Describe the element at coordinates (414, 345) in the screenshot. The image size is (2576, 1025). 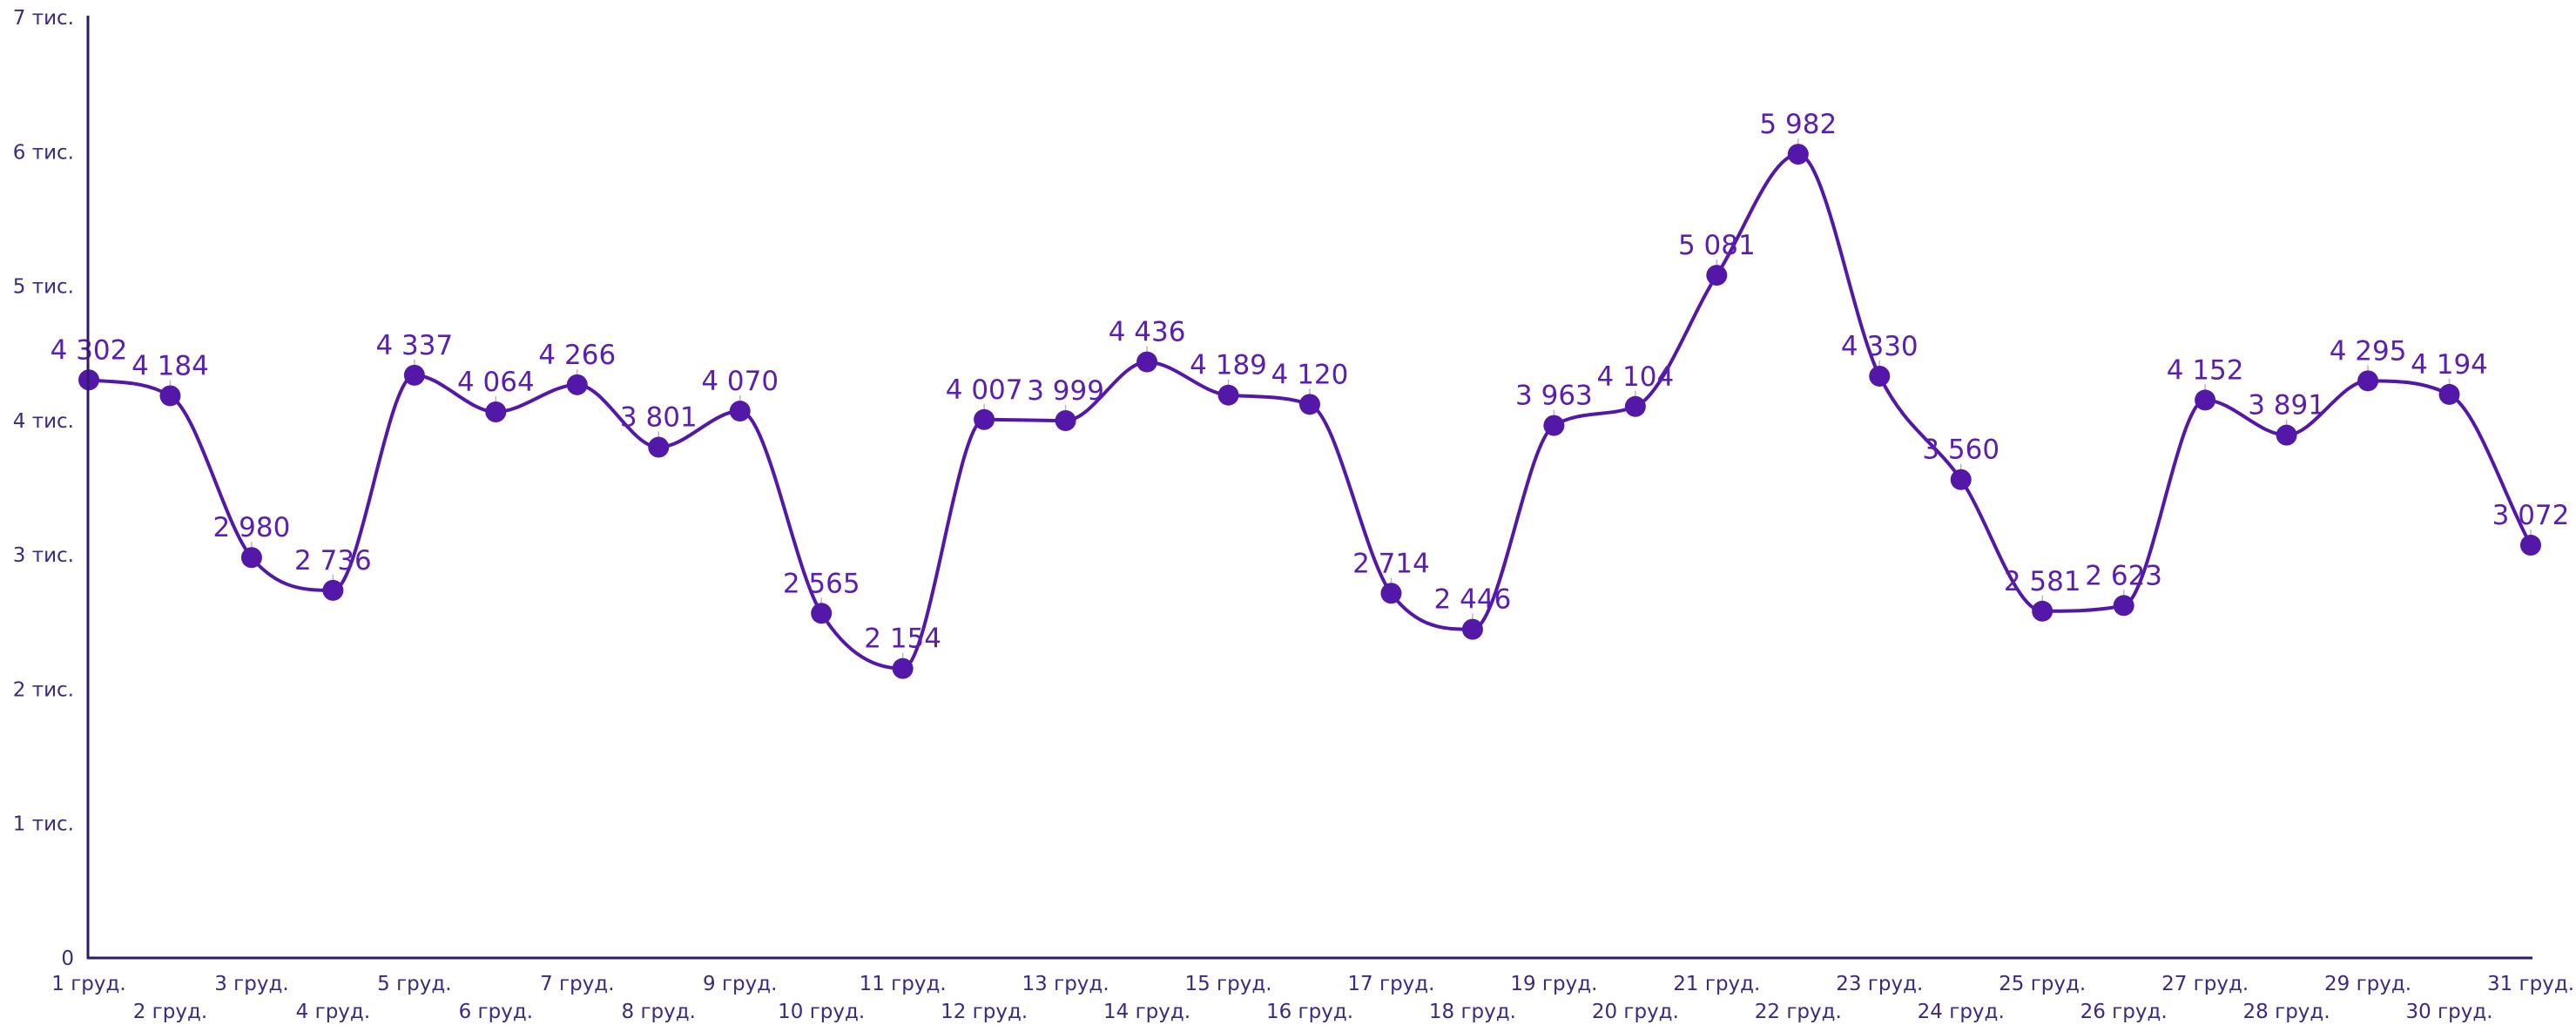
I see `data-label: 4 337` at that location.